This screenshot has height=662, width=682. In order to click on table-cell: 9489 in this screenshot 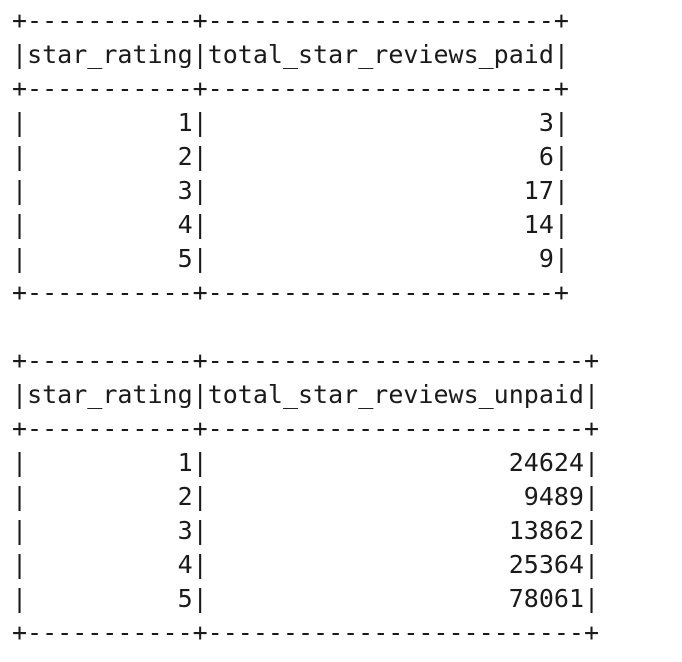, I will do `click(553, 496)`.